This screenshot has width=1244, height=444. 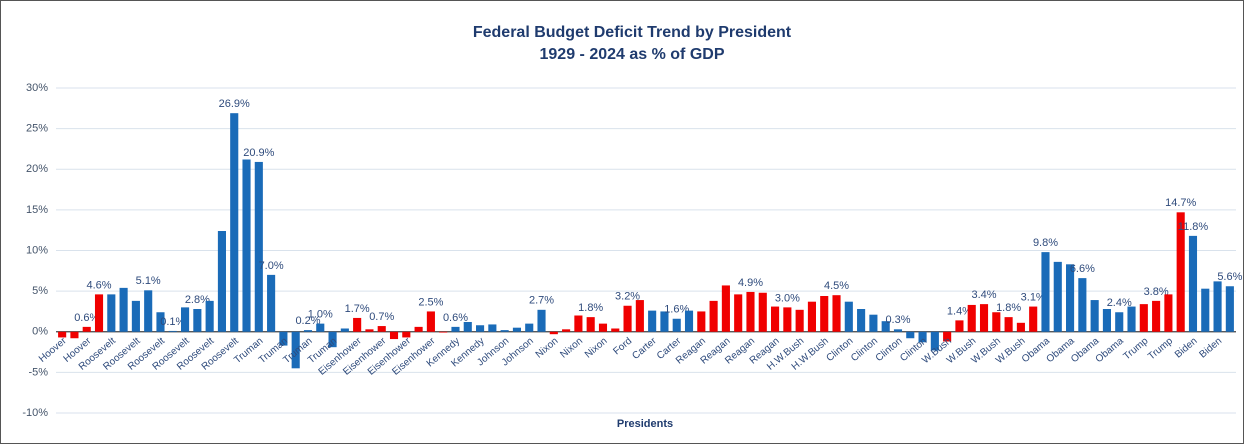 What do you see at coordinates (35, 413) in the screenshot?
I see `y-tick-label: -10%` at bounding box center [35, 413].